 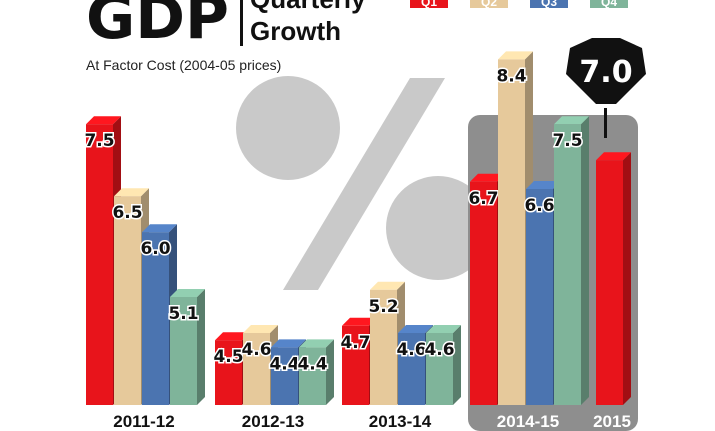 What do you see at coordinates (157, 26) in the screenshot?
I see `title-main: GDP` at bounding box center [157, 26].